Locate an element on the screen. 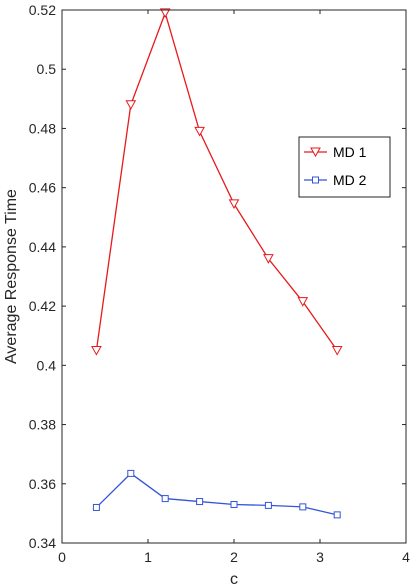  x-axis-label: c is located at coordinates (234, 579).